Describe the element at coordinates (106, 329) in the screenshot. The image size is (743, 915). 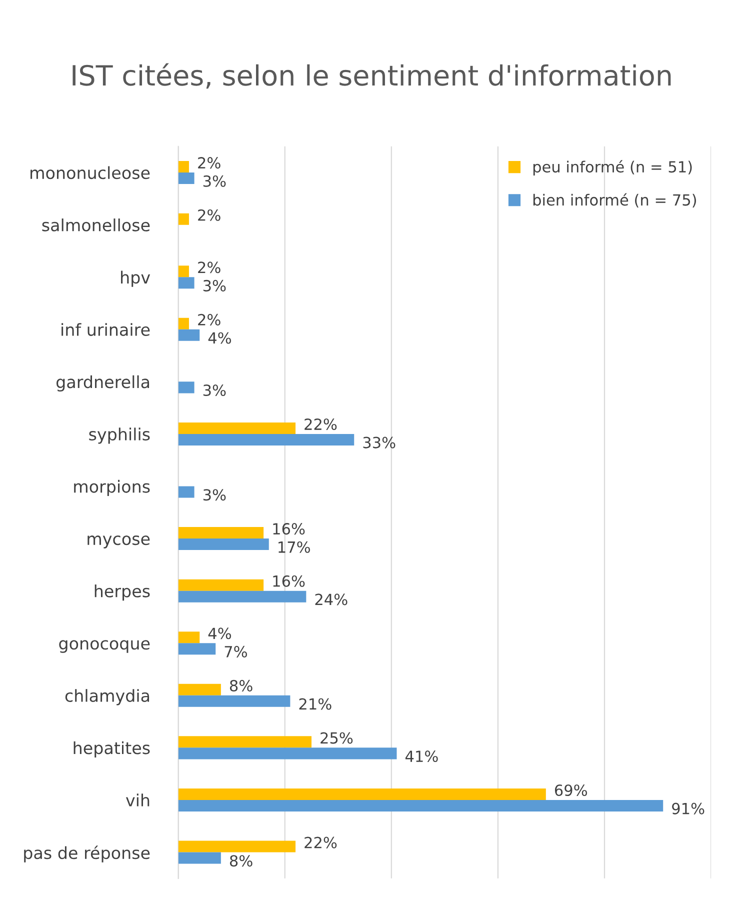
I see `y-tick-label: inf urinaire` at that location.